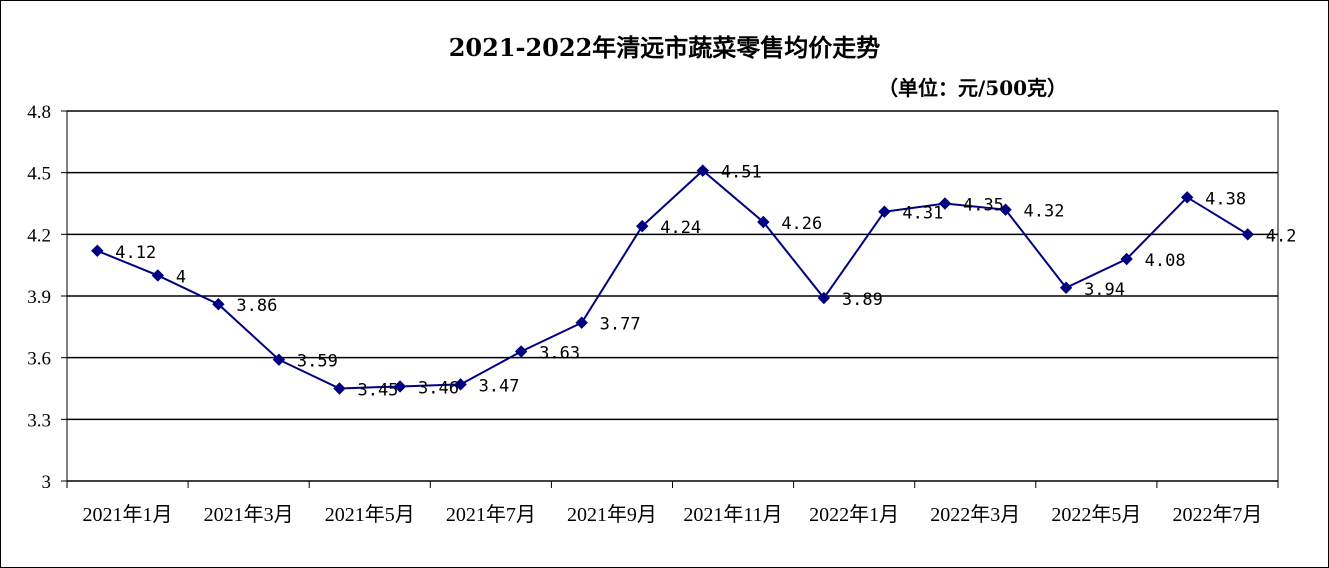 The height and width of the screenshot is (568, 1329). I want to click on chart-title: 2021-2022年清远市蔬菜零售均价走势, so click(664, 47).